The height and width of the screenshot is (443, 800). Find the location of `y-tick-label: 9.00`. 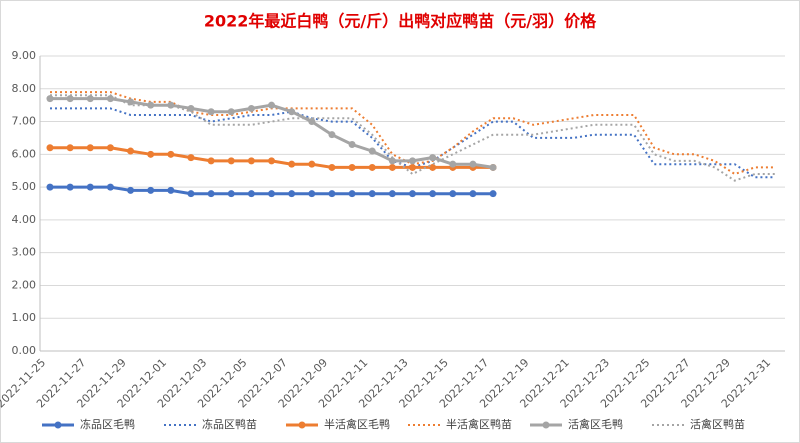

y-tick-label: 9.00 is located at coordinates (24, 55).